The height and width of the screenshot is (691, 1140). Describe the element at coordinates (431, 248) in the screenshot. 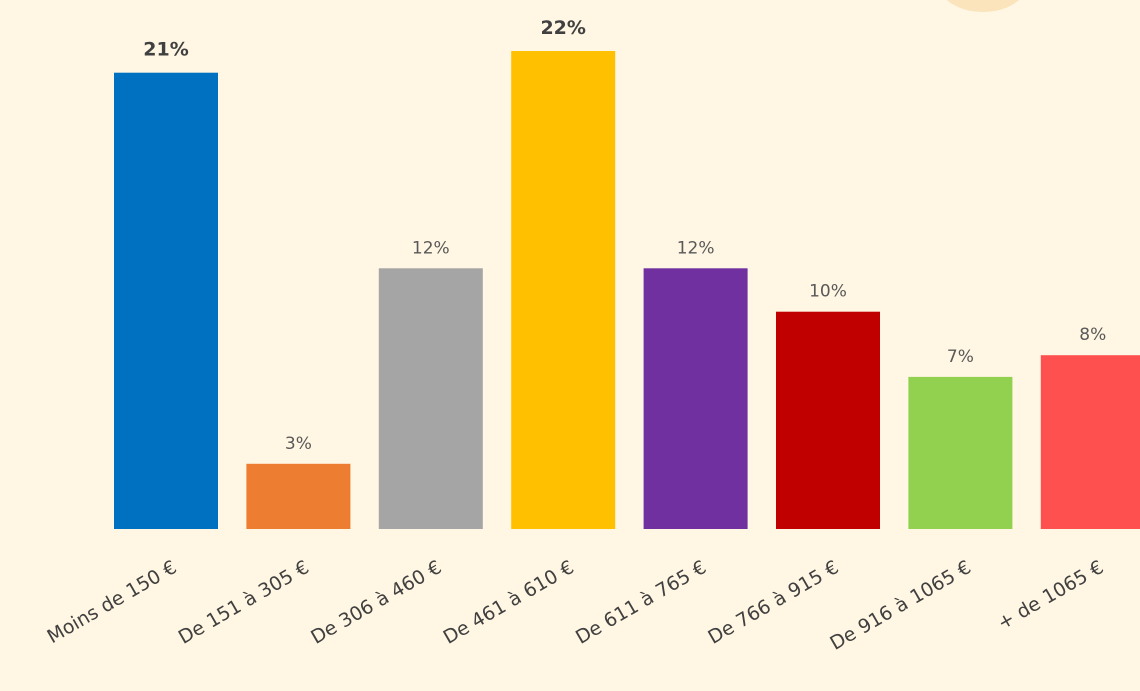

I see `data-label-3: 12%` at that location.